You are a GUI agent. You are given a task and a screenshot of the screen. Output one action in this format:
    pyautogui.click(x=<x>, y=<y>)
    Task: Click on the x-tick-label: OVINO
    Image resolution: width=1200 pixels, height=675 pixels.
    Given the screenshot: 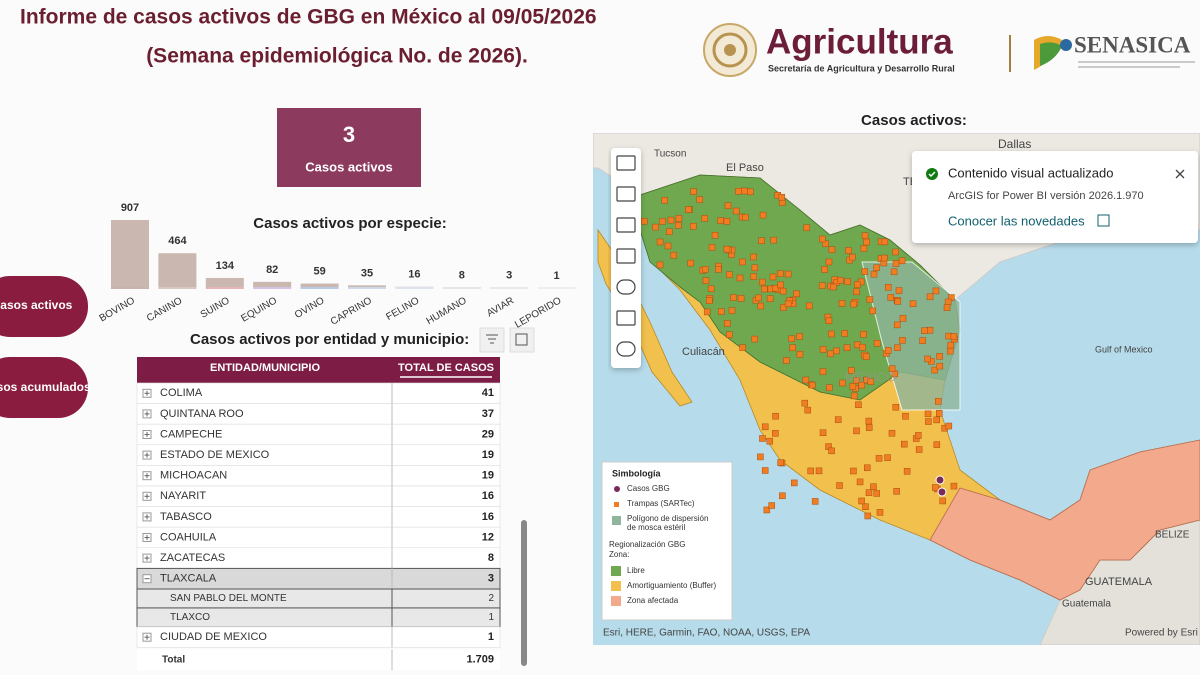 What is the action you would take?
    pyautogui.click(x=310, y=308)
    